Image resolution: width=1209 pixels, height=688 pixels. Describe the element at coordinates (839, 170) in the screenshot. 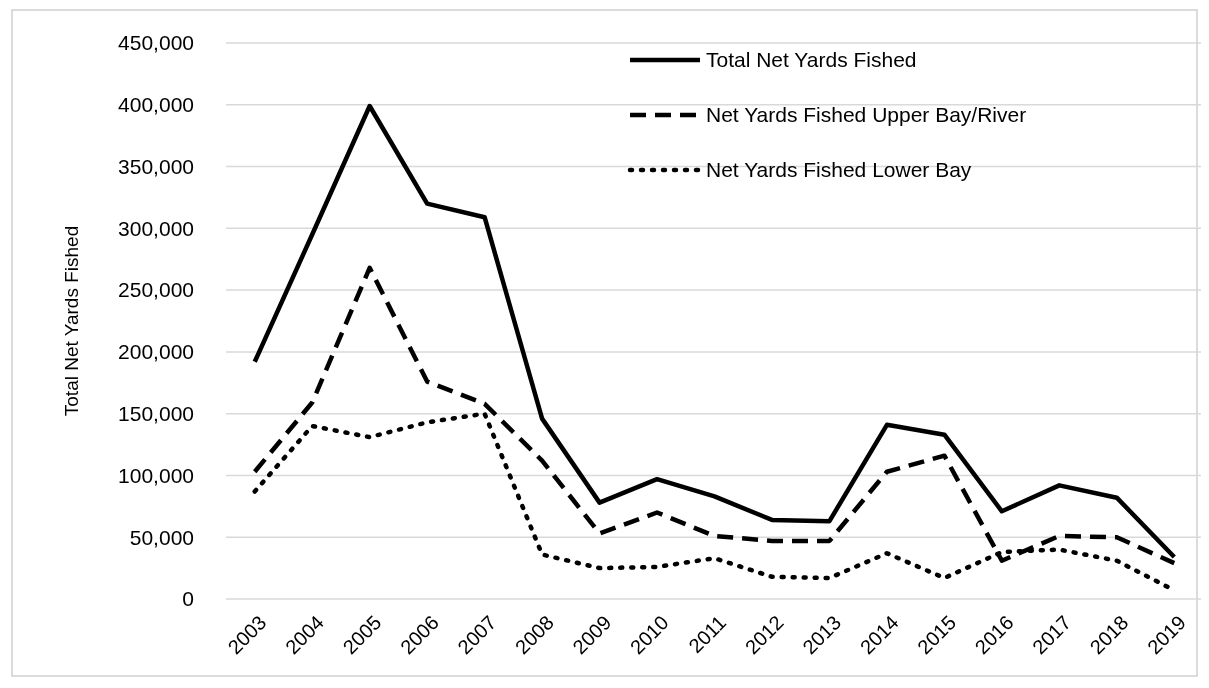

I see `legend-label: Net Yards Fished Lower Bay` at that location.